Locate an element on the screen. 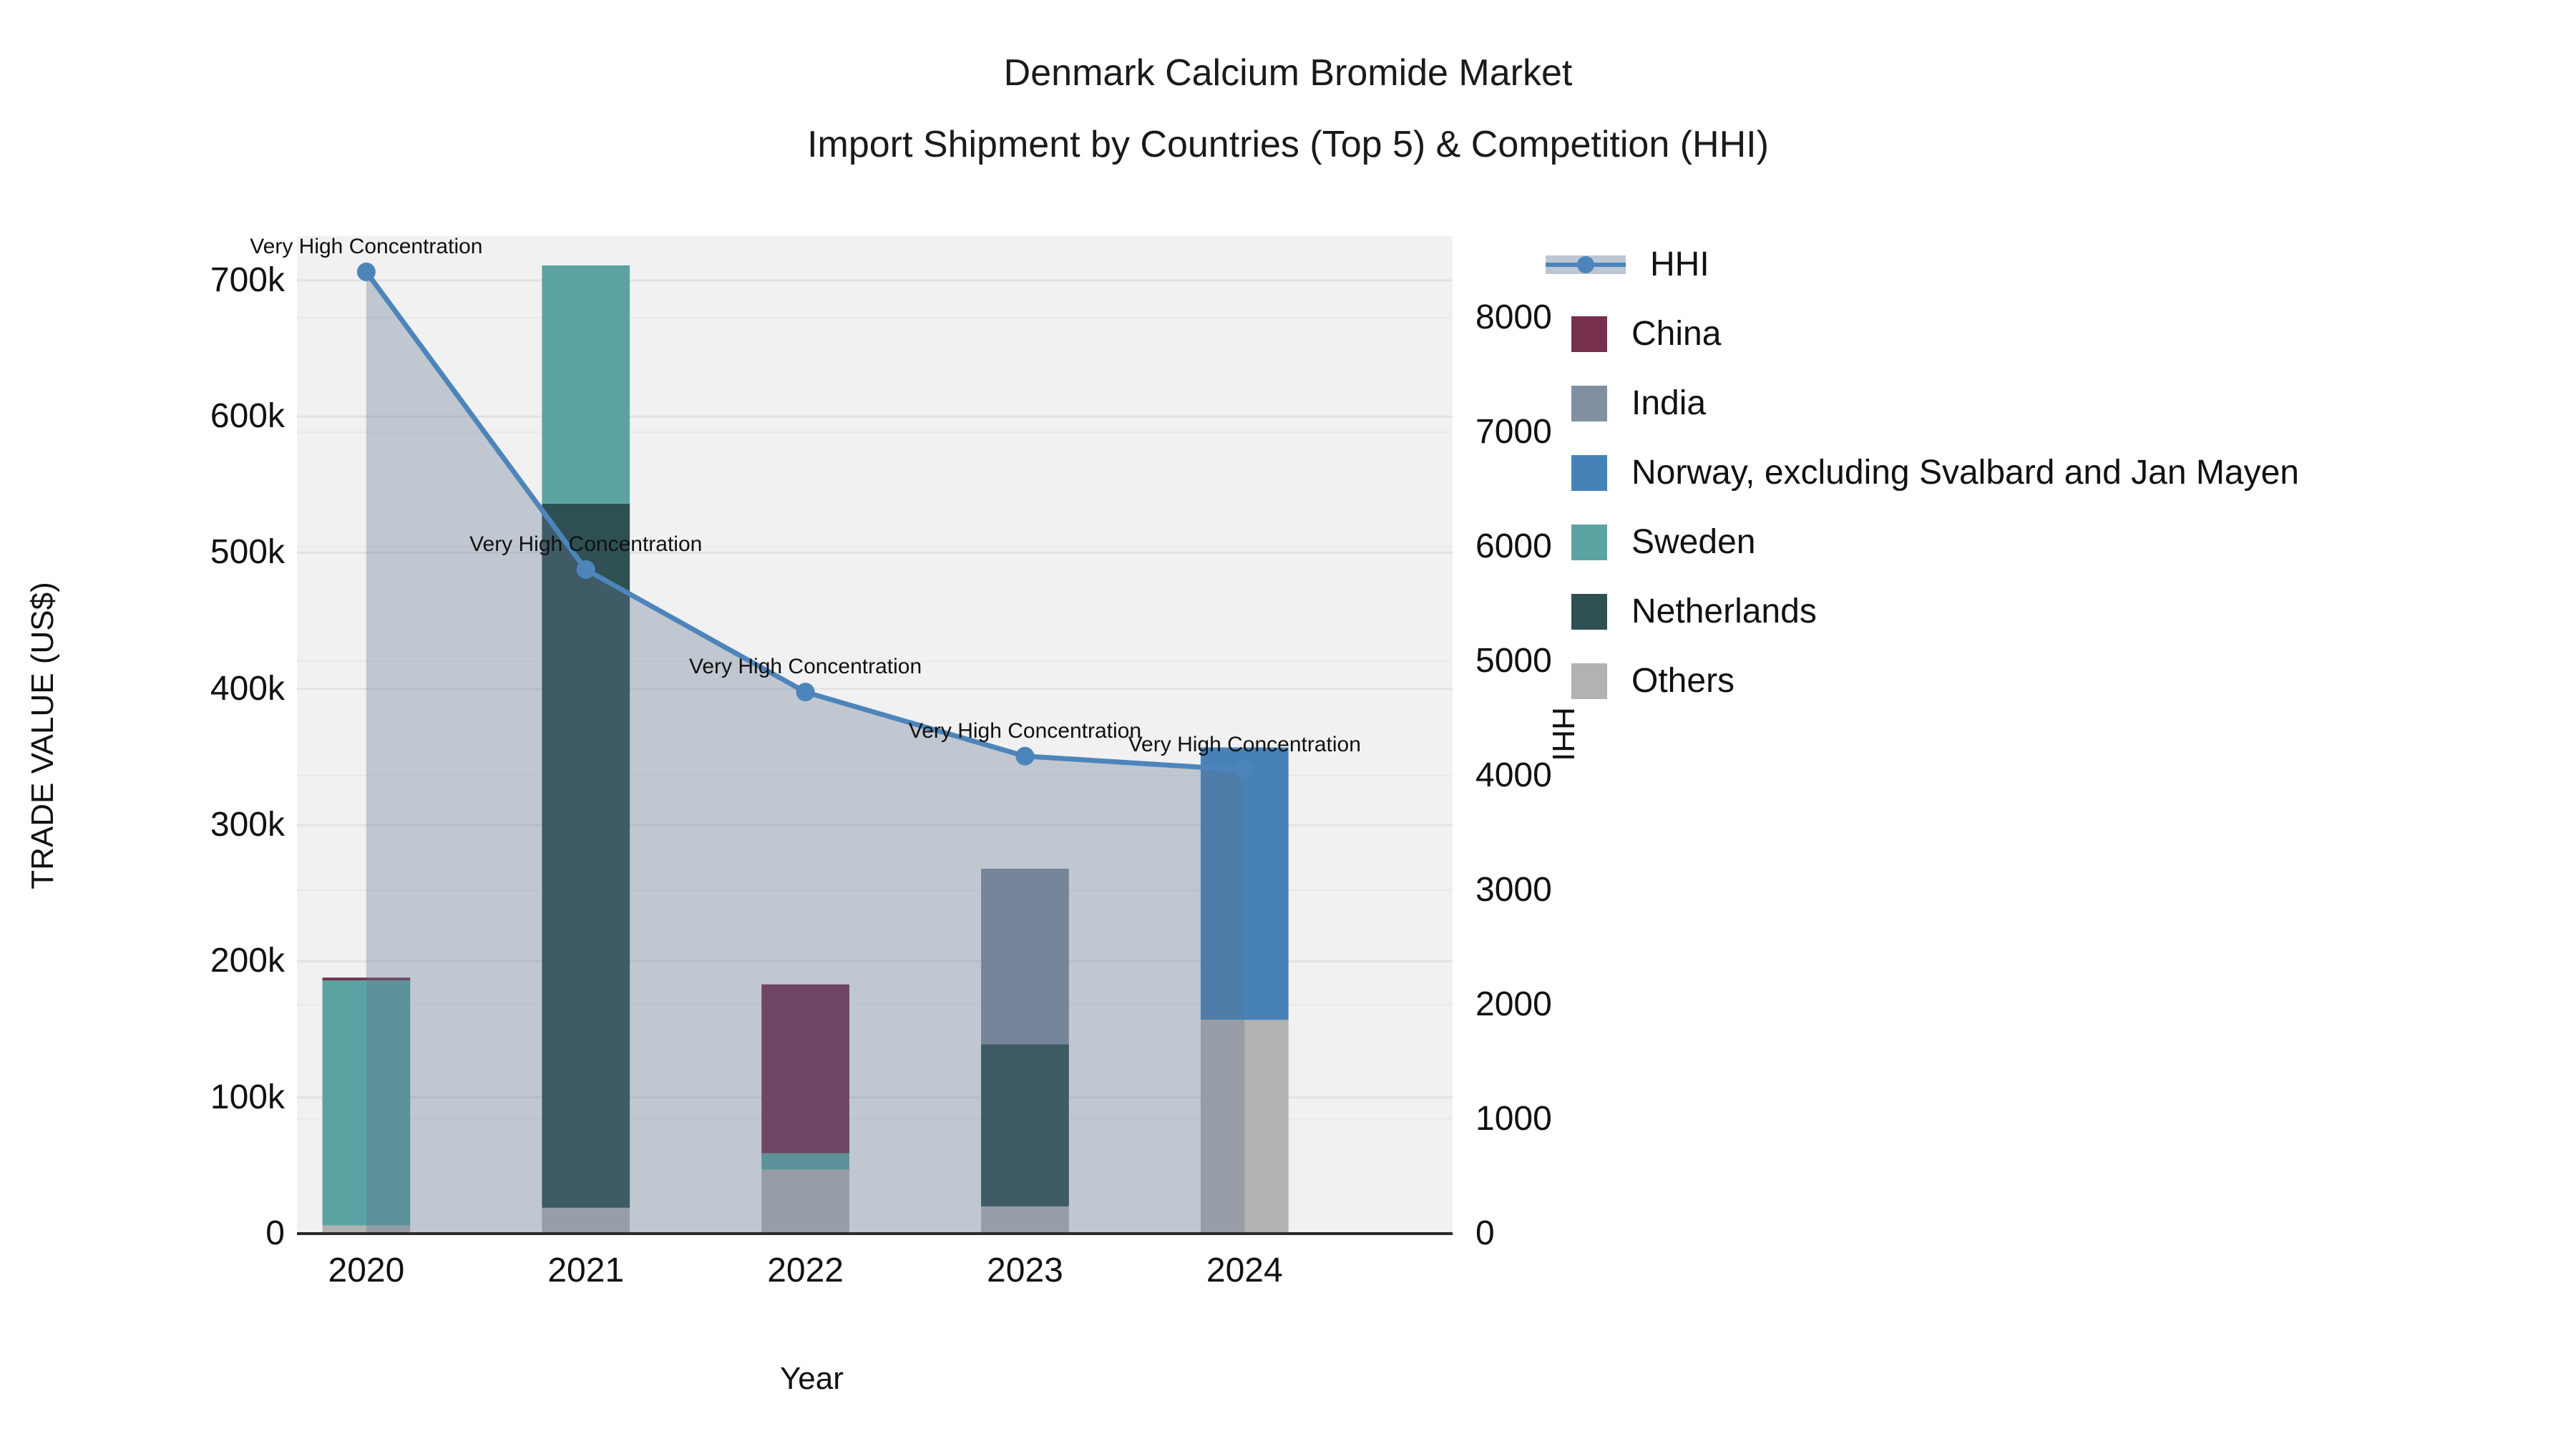  legend-item-india: India is located at coordinates (1626, 403).